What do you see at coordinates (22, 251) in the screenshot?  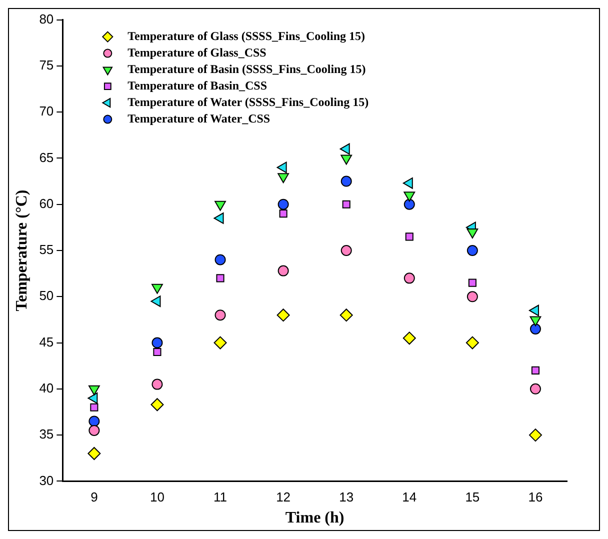 I see `y-axis-title: Temperature (°C)` at bounding box center [22, 251].